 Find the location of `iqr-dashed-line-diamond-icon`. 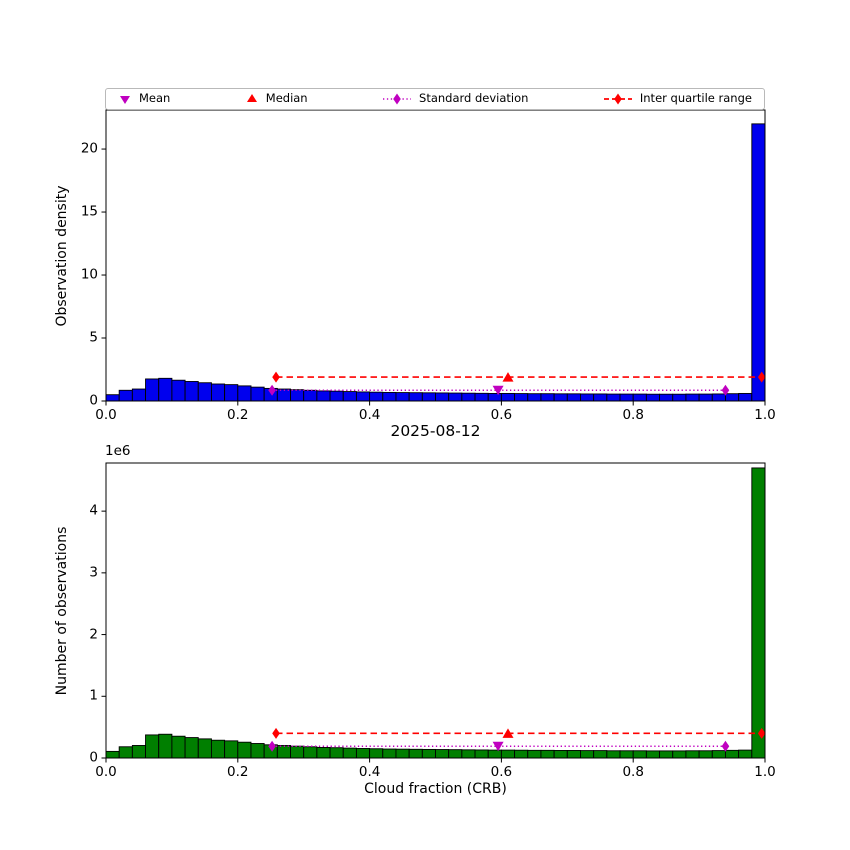

iqr-dashed-line-diamond-icon is located at coordinates (617, 99).